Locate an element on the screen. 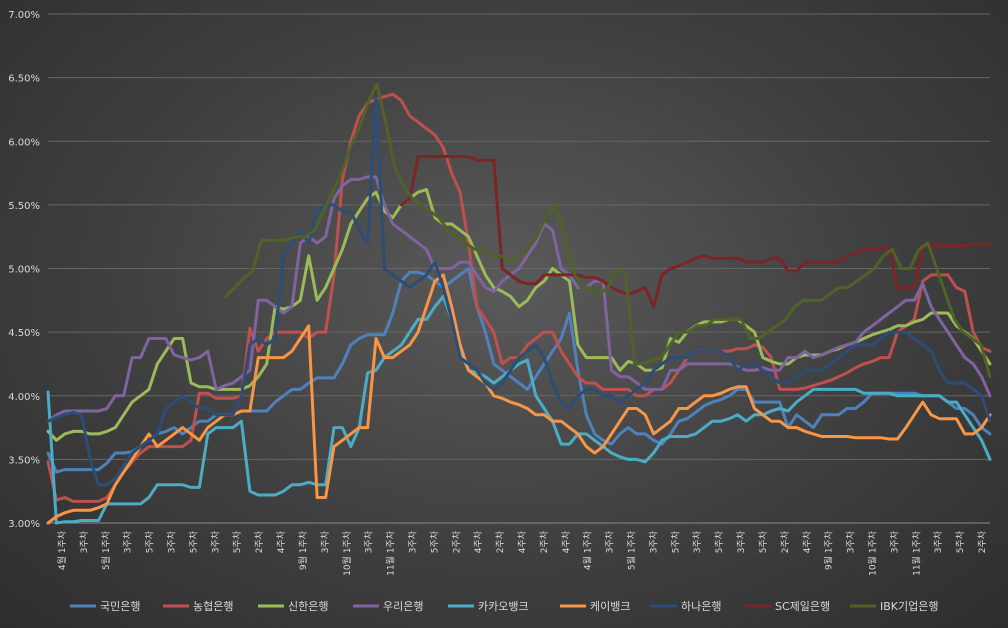 The height and width of the screenshot is (628, 1008). legend-item: 농협은행 is located at coordinates (198, 606).